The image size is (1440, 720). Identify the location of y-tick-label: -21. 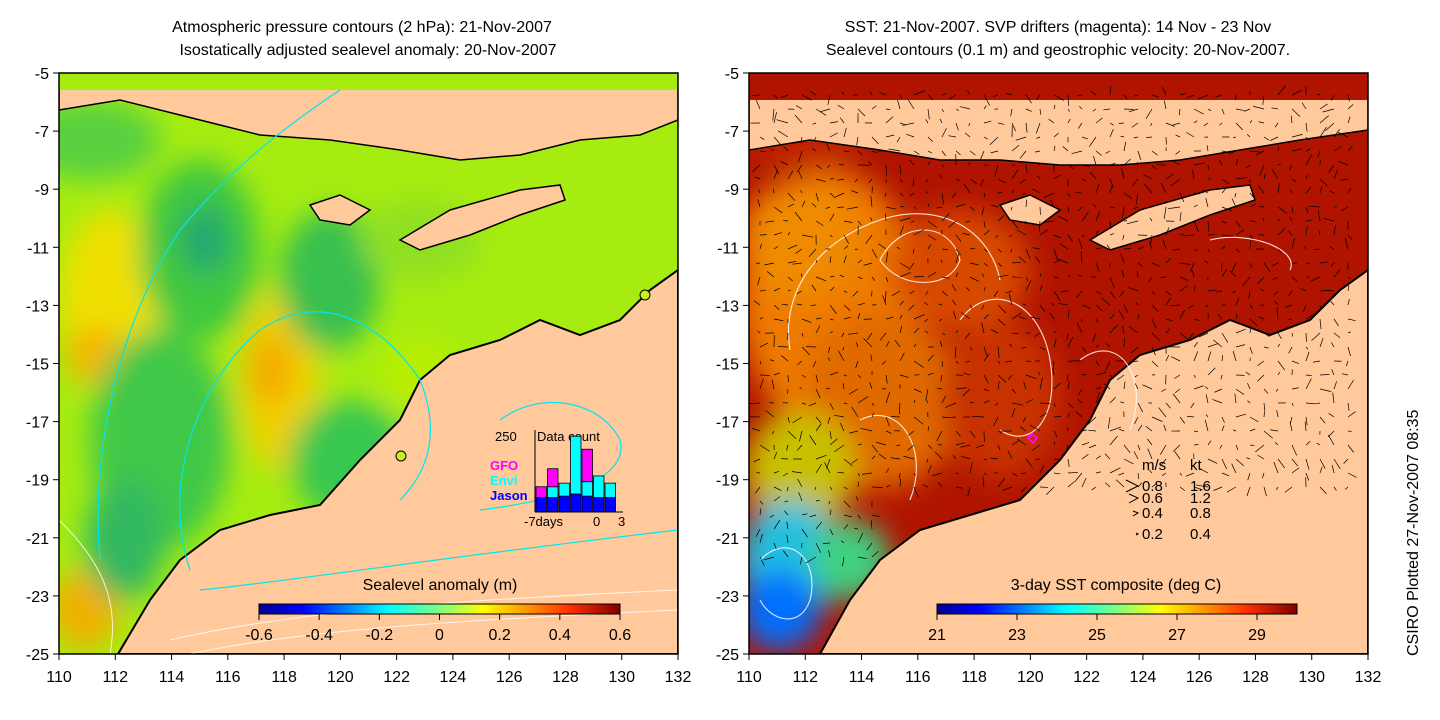
(727, 539).